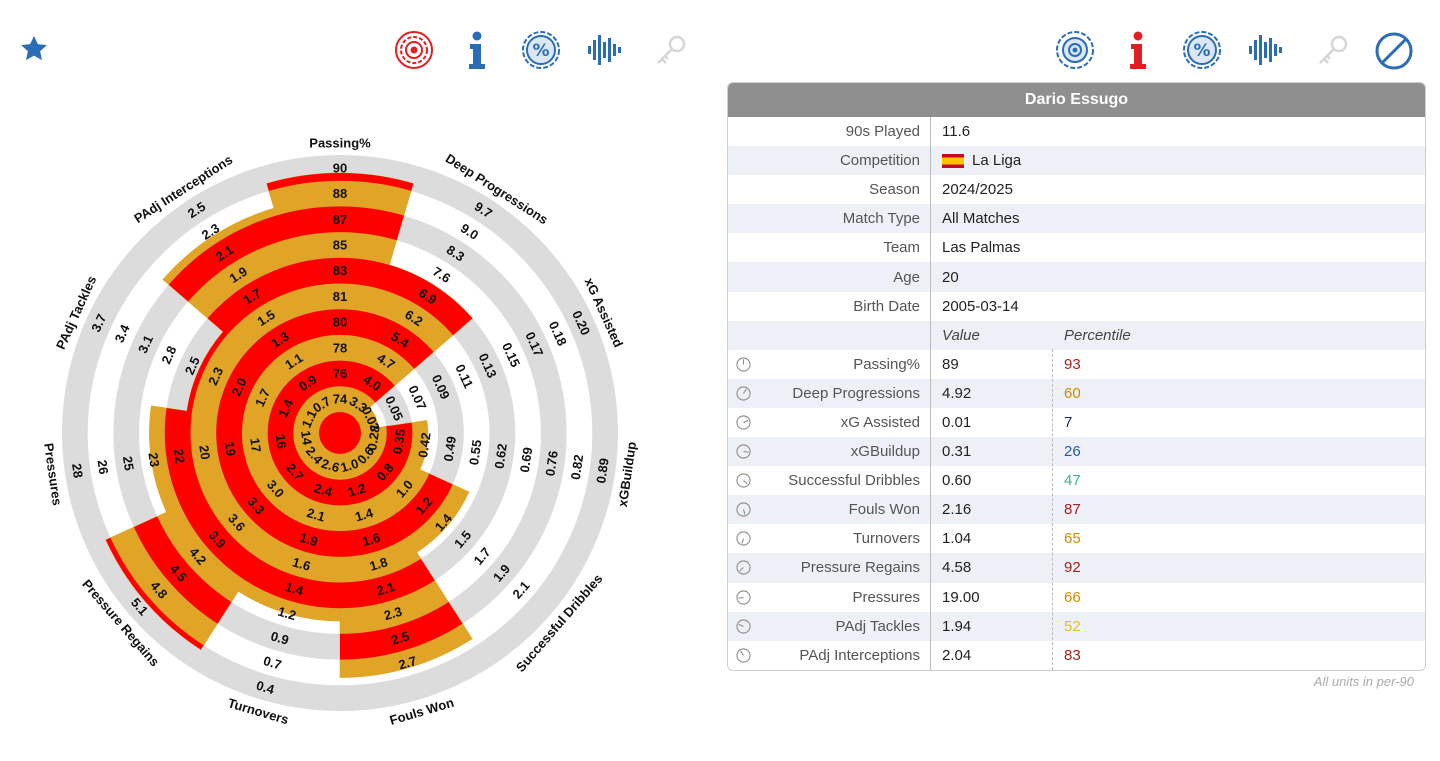 This screenshot has height=761, width=1440. Describe the element at coordinates (511, 354) in the screenshot. I see `tick-label: 0.15` at that location.